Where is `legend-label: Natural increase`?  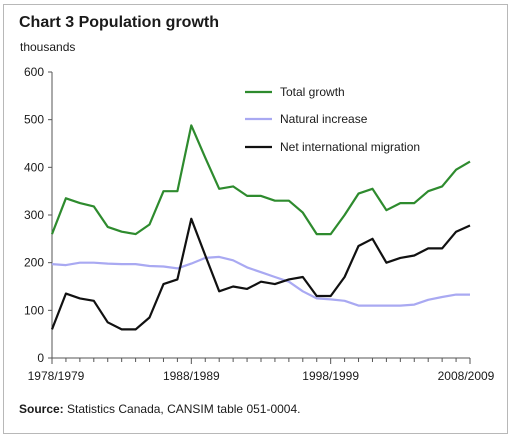
legend-label: Natural increase is located at coordinates (324, 119).